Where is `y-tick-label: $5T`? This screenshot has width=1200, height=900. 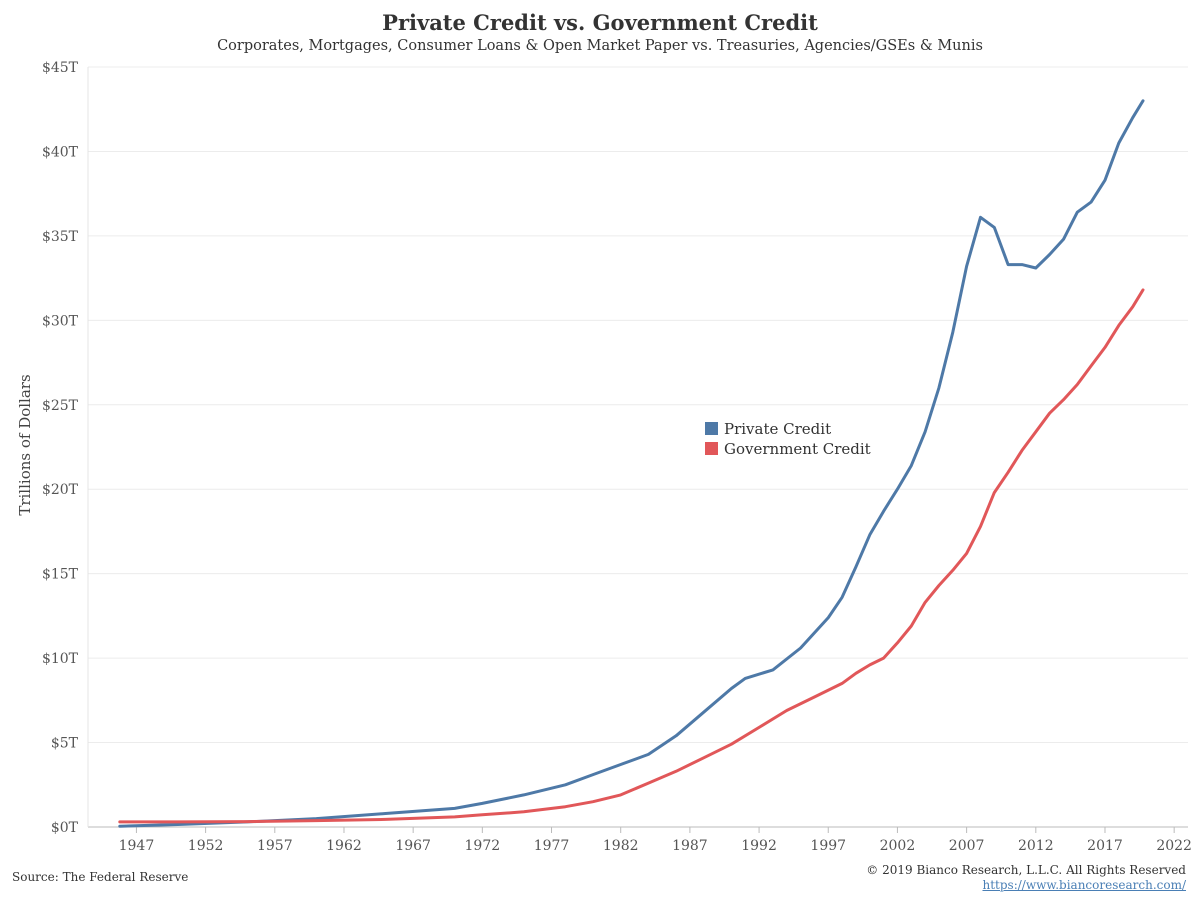
y-tick-label: $5T is located at coordinates (65, 744).